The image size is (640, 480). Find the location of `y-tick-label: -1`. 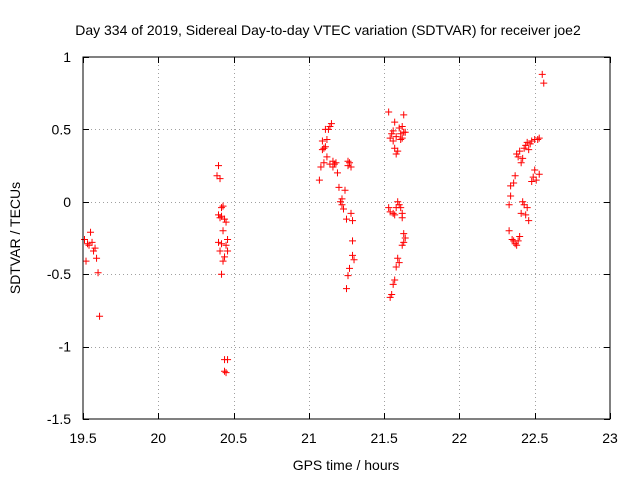

y-tick-label: -1 is located at coordinates (65, 347).